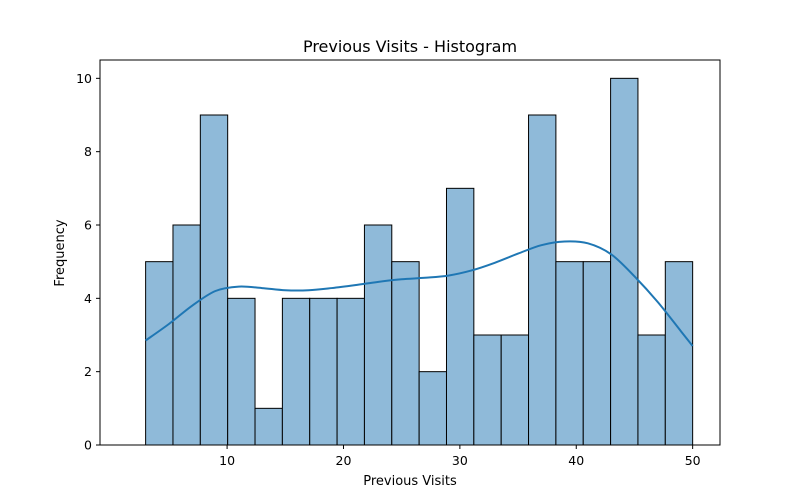  I want to click on x-tick-label: 50, so click(693, 460).